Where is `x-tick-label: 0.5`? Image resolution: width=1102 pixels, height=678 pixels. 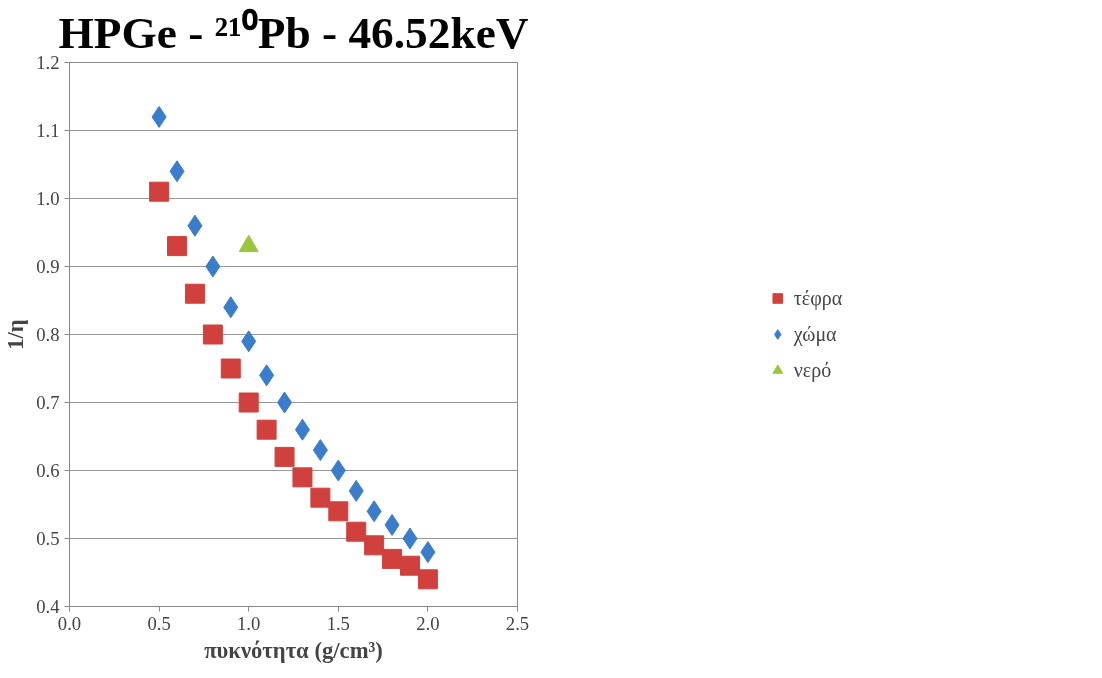
x-tick-label: 0.5 is located at coordinates (159, 623).